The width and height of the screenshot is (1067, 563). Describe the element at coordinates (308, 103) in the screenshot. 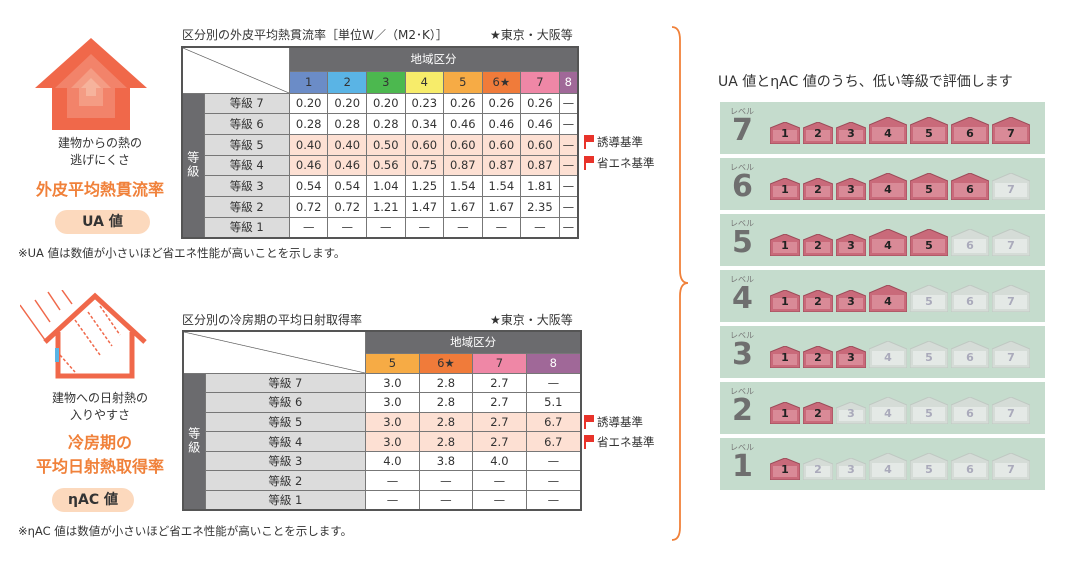

I see `table-cell: 0.20` at that location.